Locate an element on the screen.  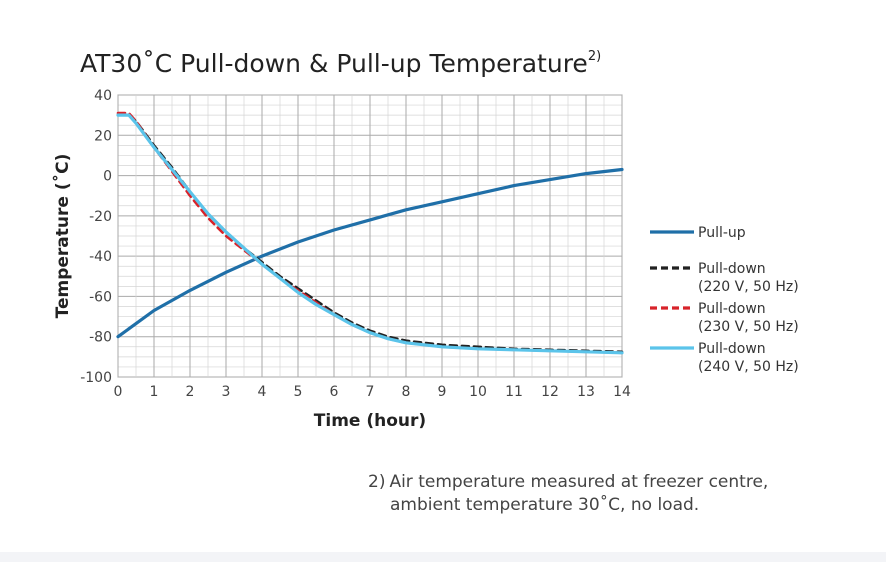
y-tick-label: 20 is located at coordinates (103, 136).